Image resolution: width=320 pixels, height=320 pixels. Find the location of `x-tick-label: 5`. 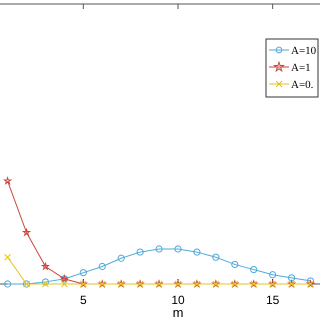

x-tick-label: 5 is located at coordinates (83, 299).